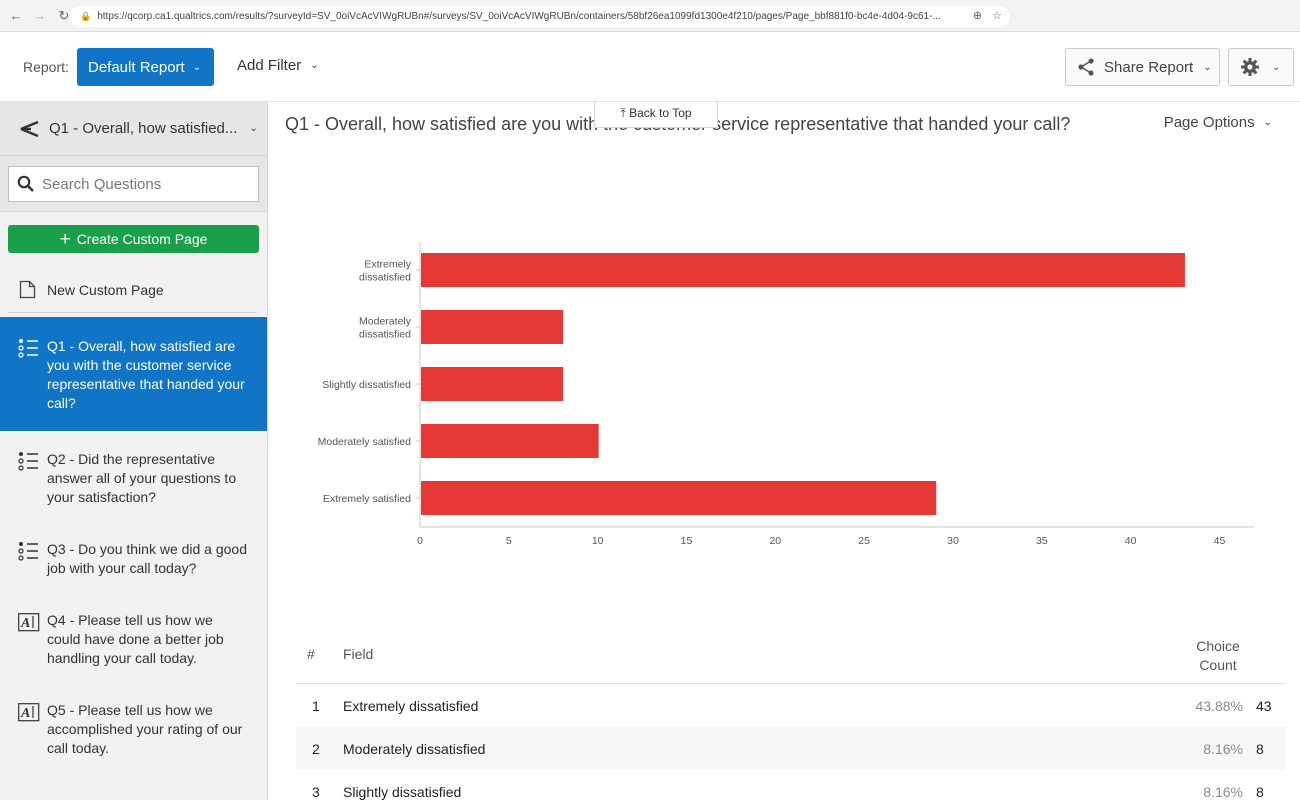  What do you see at coordinates (1219, 706) in the screenshot?
I see `row-percent: 43.88%` at bounding box center [1219, 706].